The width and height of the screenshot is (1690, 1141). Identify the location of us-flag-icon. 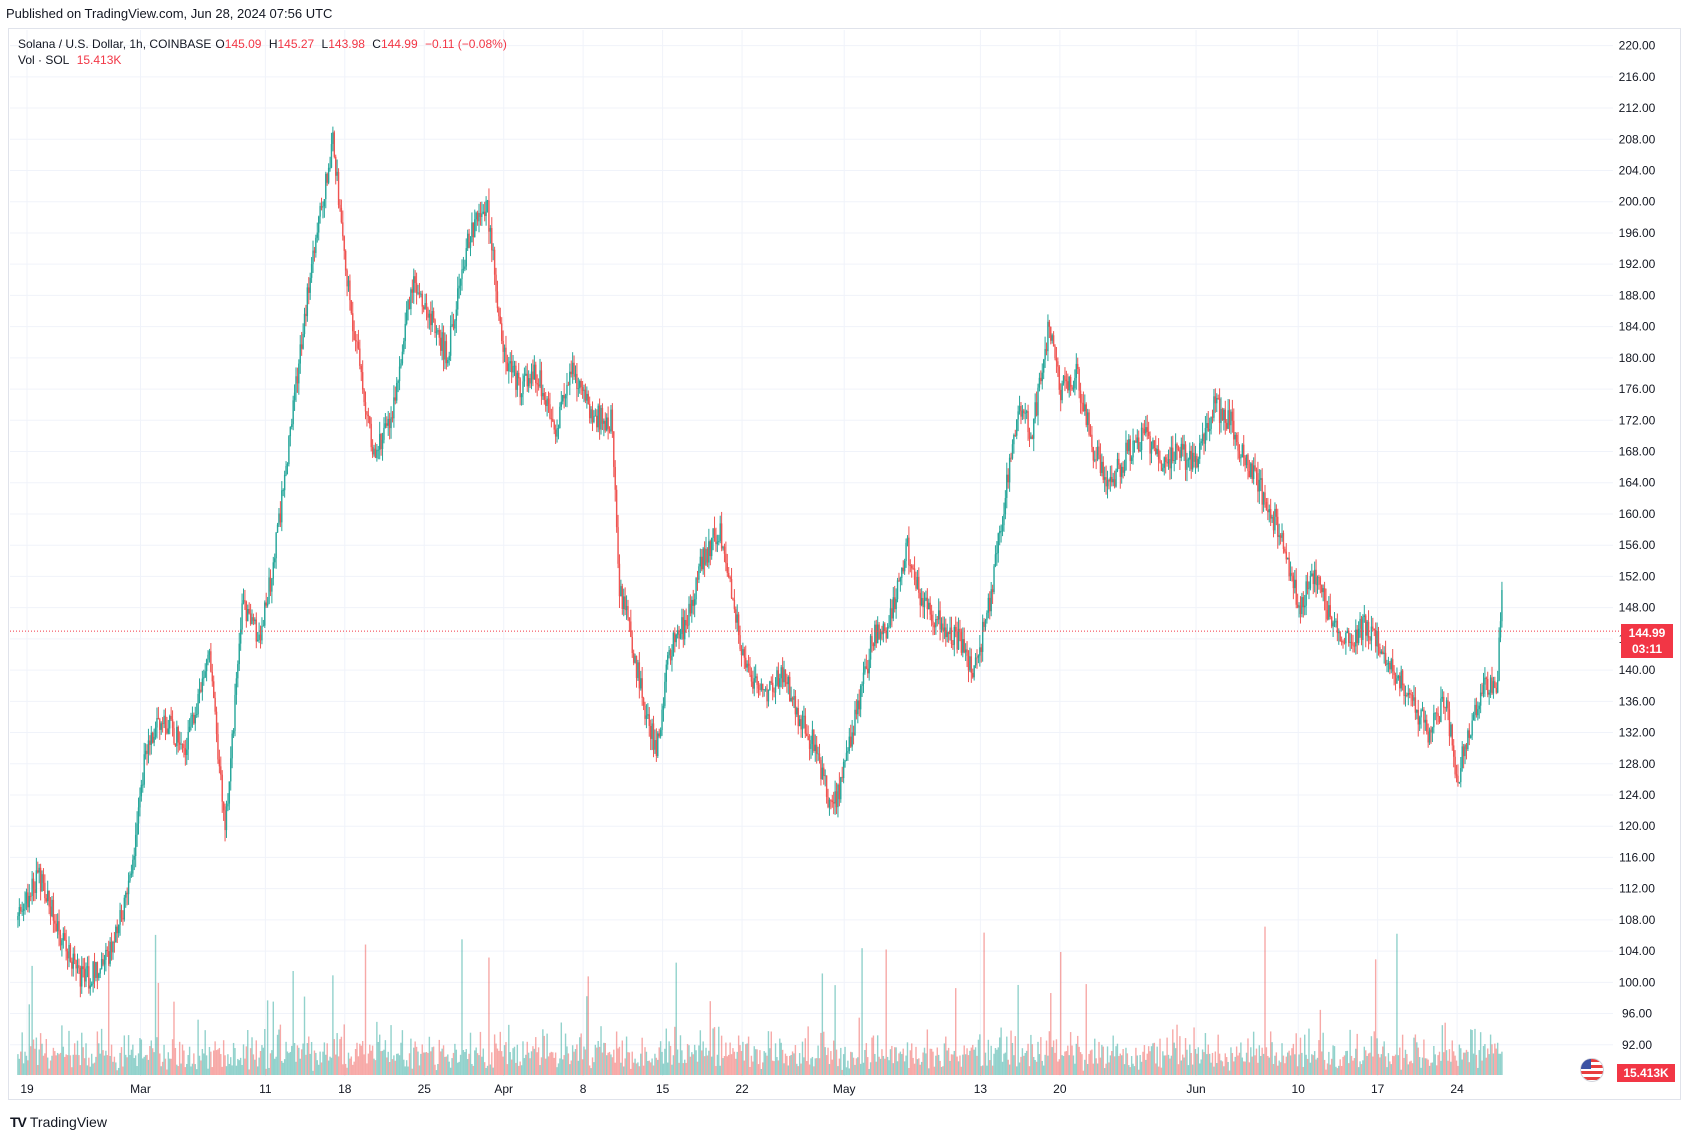
(1592, 1070).